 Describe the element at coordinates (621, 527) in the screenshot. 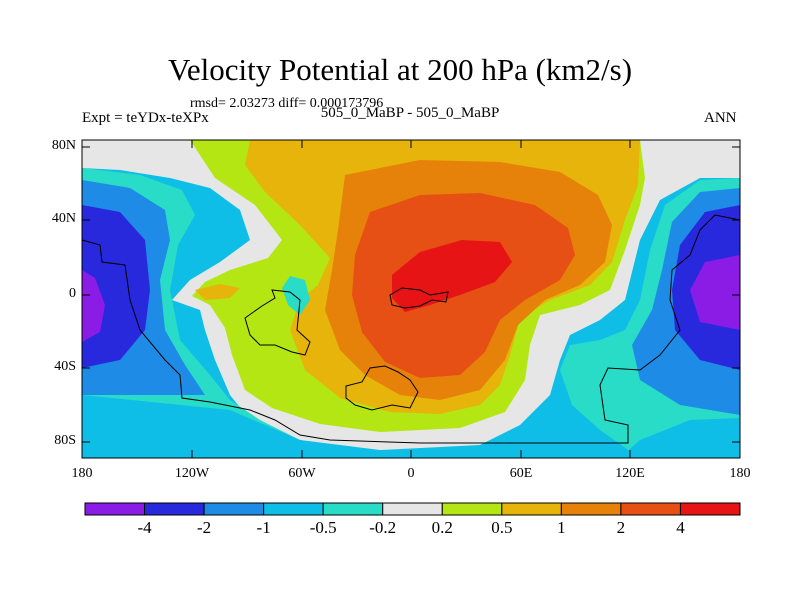

I see `colorbar-label: 2` at that location.